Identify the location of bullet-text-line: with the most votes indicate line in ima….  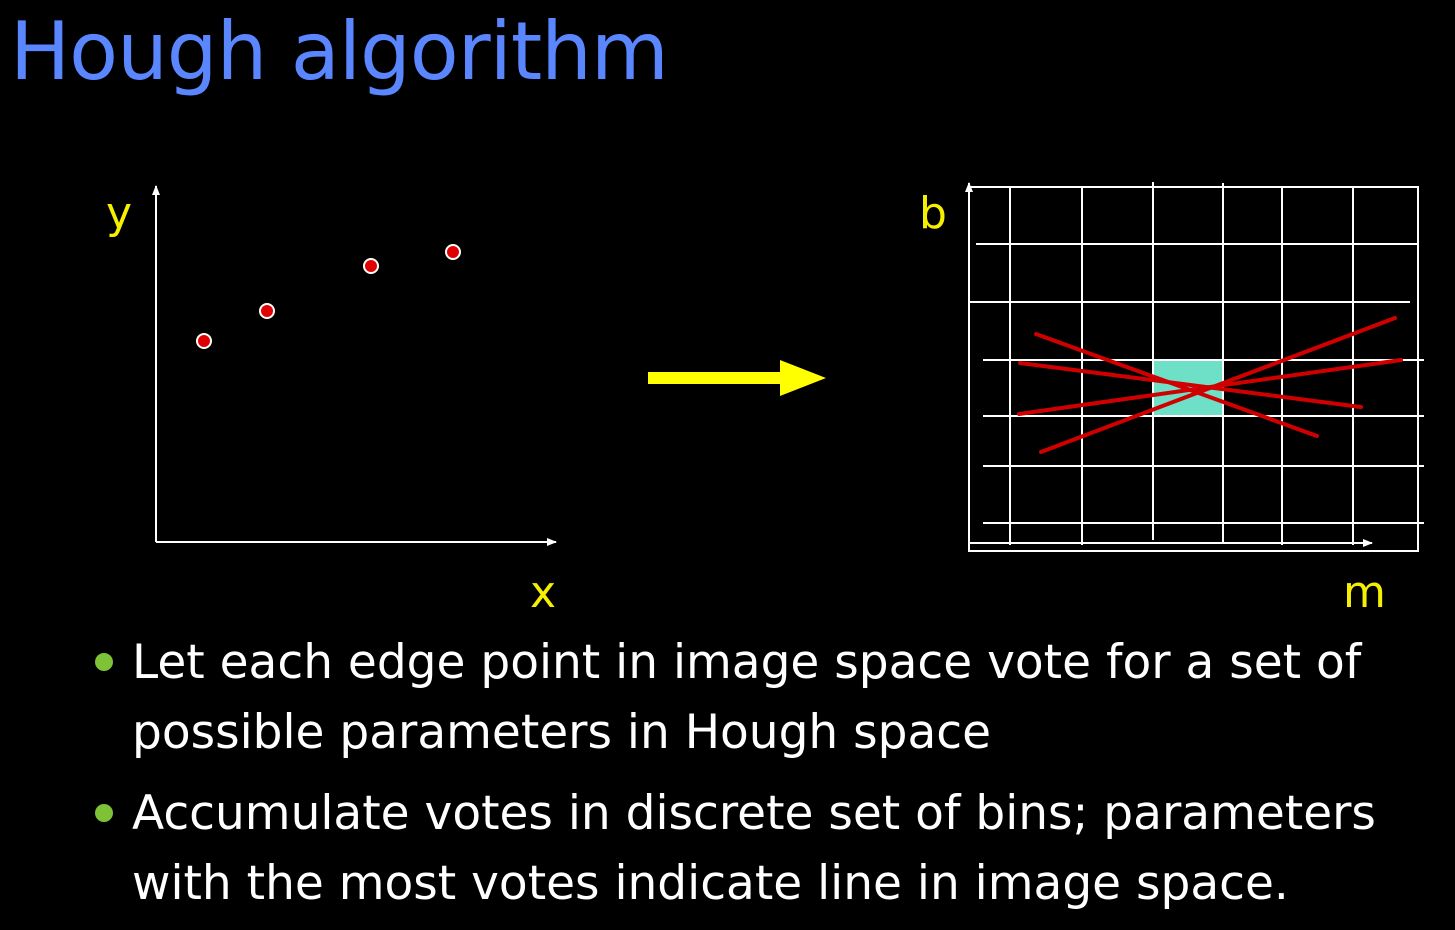
(710, 883).